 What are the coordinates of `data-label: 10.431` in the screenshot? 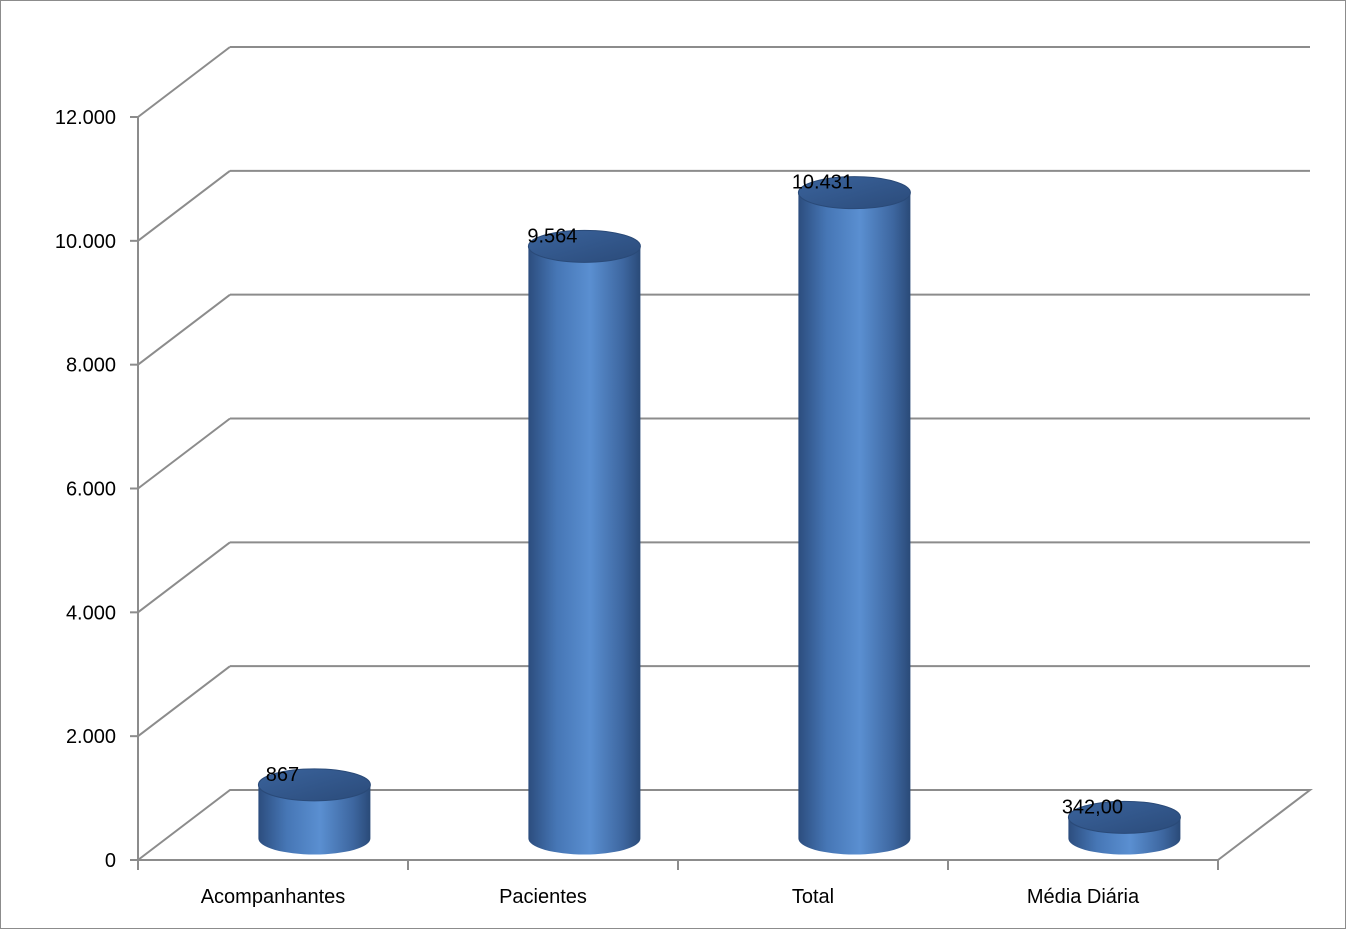 It's located at (822, 183).